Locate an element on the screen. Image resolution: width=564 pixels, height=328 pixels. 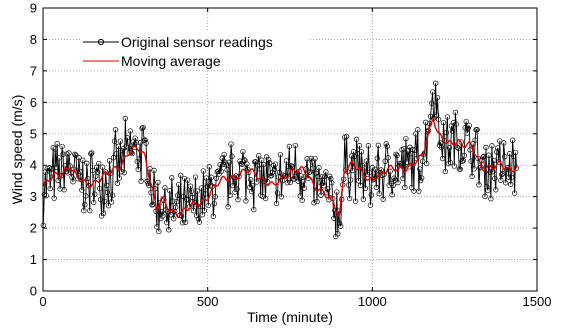
y-tick-label: 1 is located at coordinates (33, 259).